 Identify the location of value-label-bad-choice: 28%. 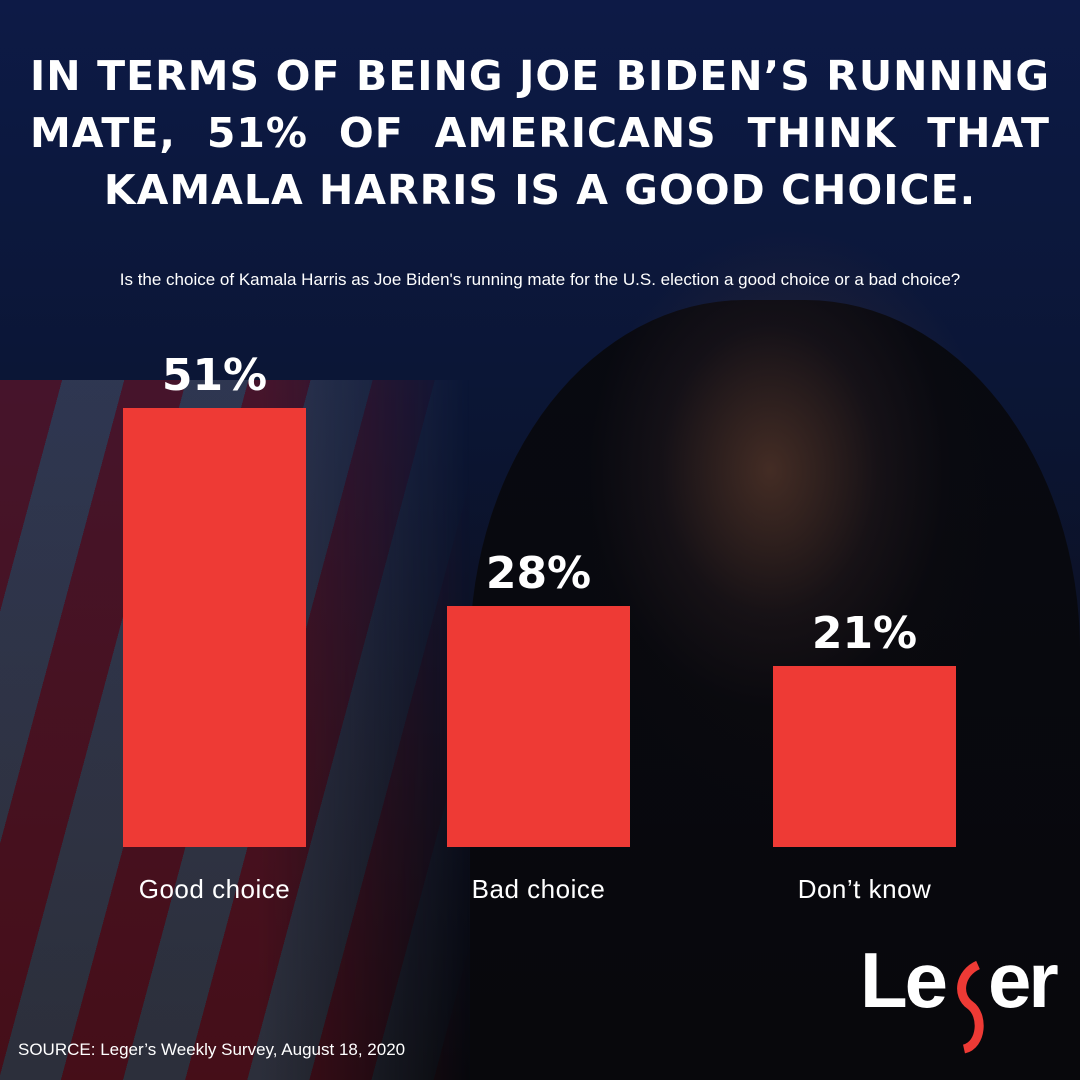
(538, 573).